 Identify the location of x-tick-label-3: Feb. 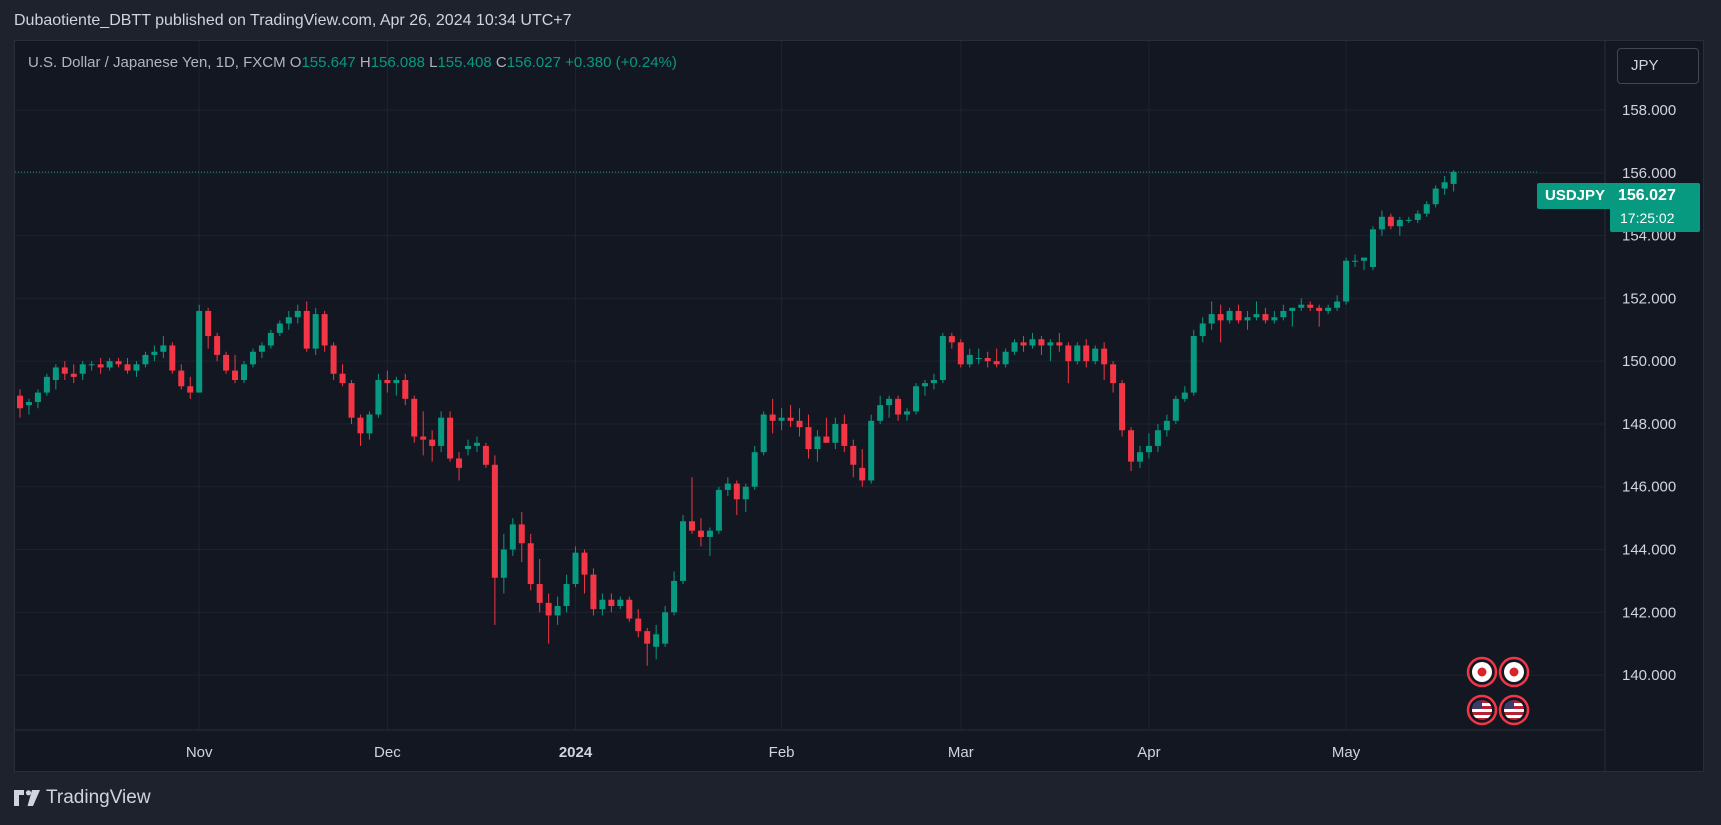
(782, 752).